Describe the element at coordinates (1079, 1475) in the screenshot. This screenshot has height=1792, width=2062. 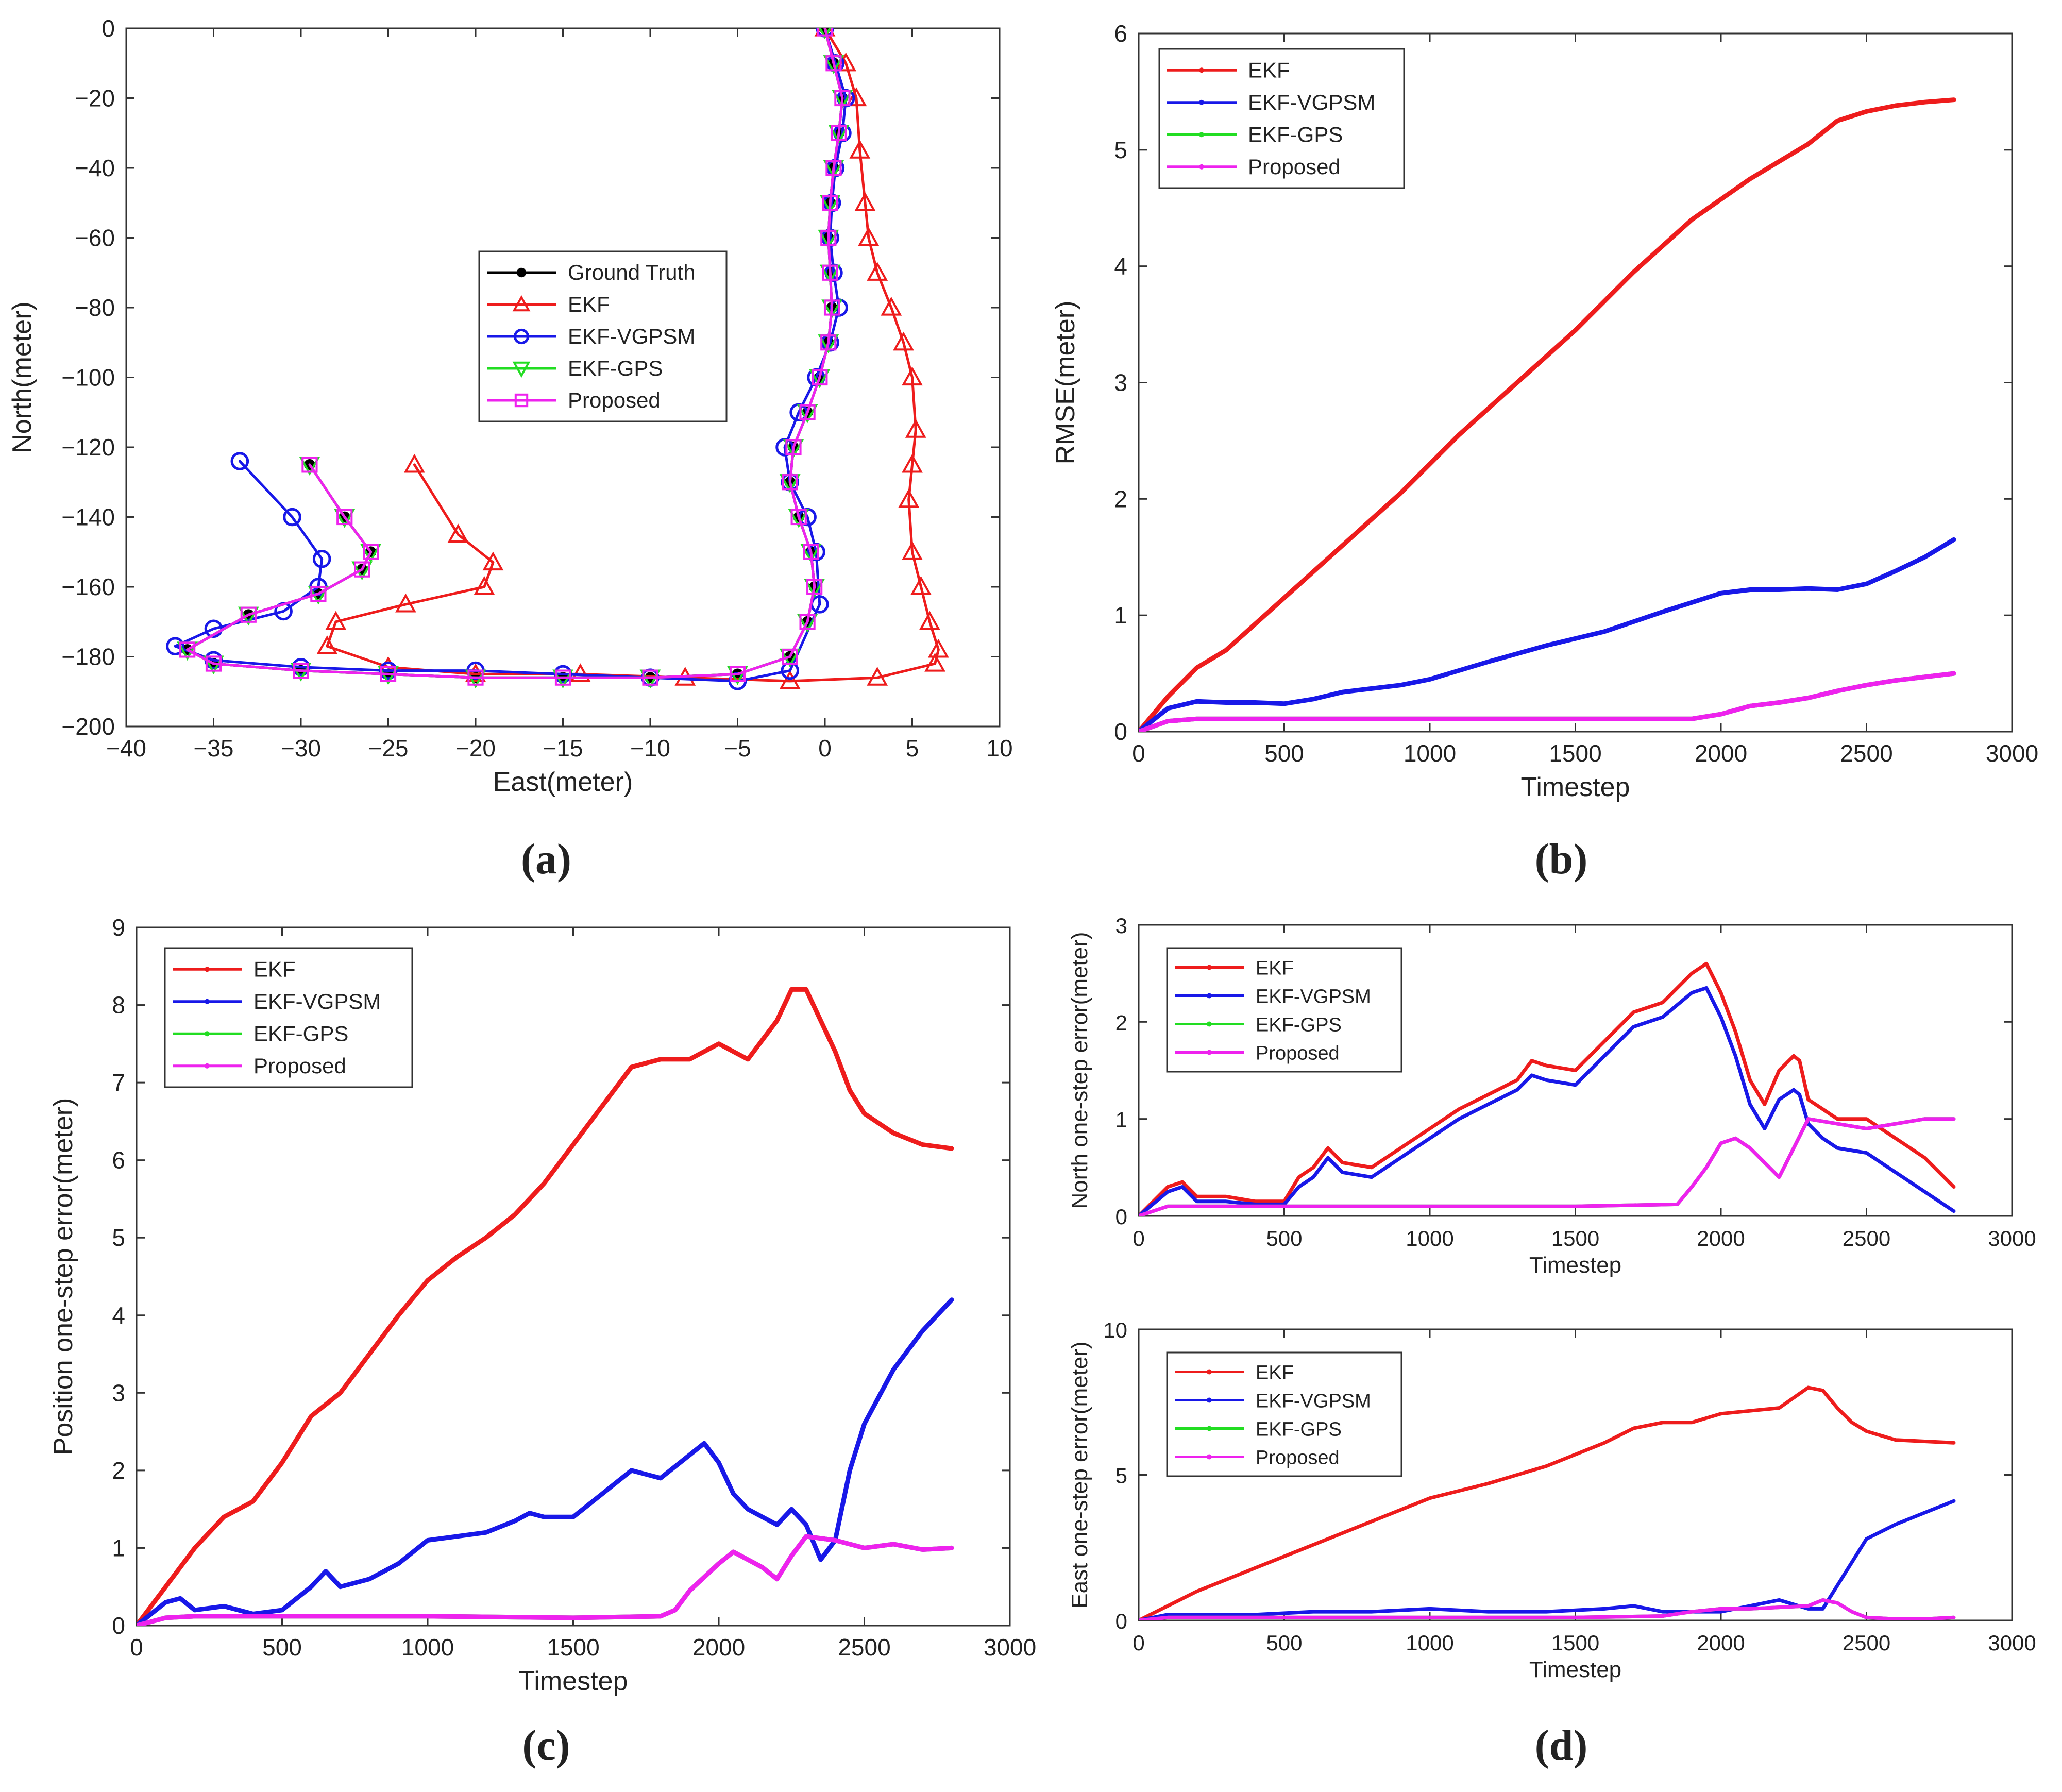
I see `y-axis-label: East one-step error(meter)` at that location.